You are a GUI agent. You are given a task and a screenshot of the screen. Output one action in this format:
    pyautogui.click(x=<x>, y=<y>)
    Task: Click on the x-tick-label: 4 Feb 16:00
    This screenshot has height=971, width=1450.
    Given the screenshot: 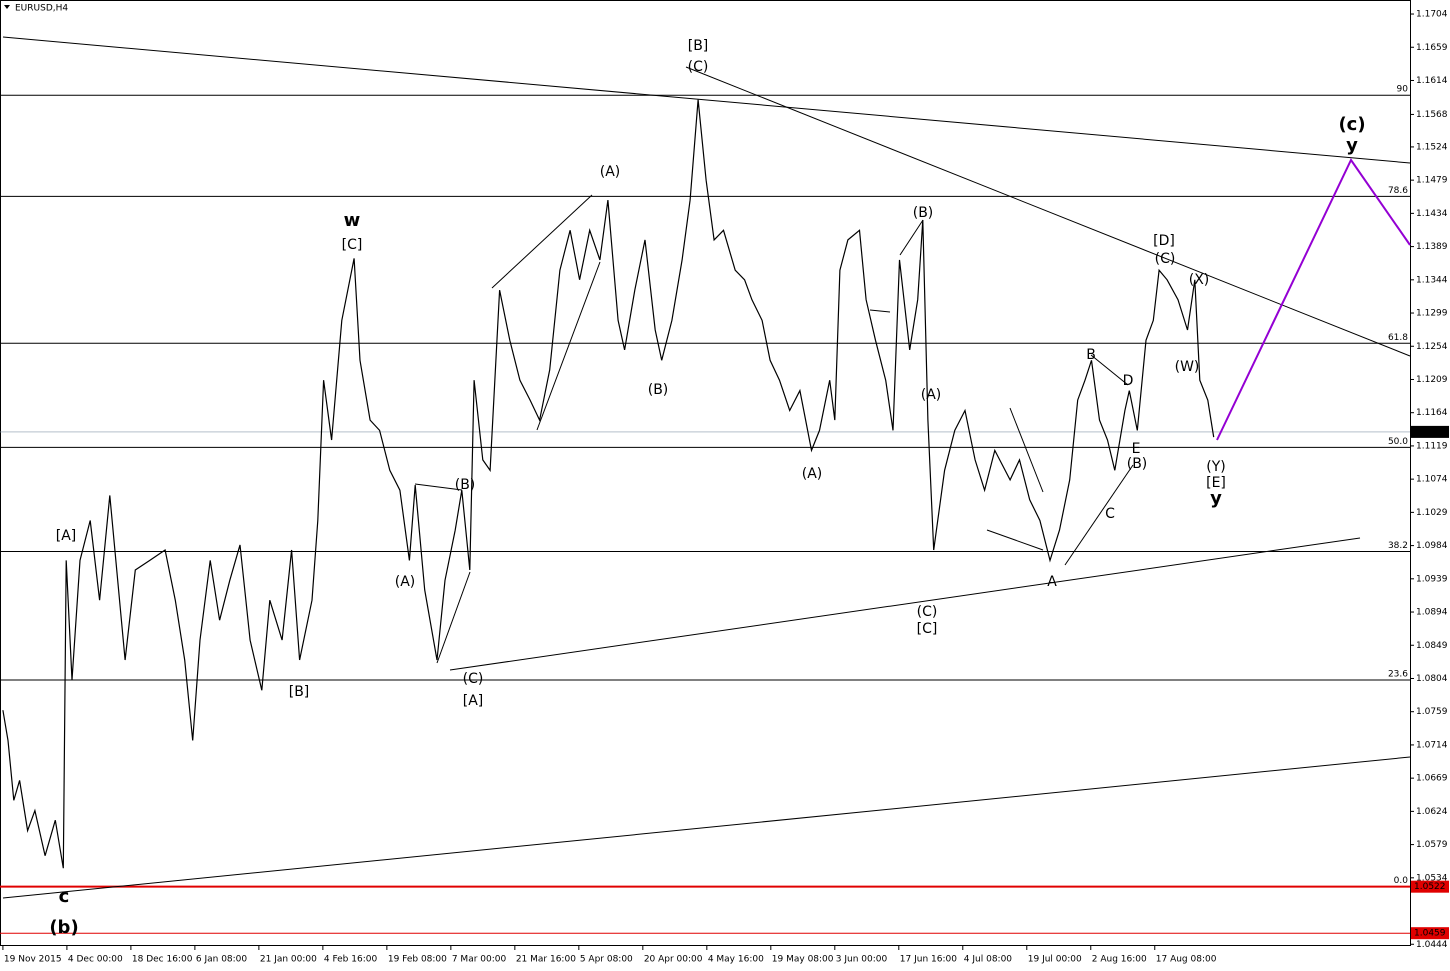 What is the action you would take?
    pyautogui.click(x=351, y=960)
    